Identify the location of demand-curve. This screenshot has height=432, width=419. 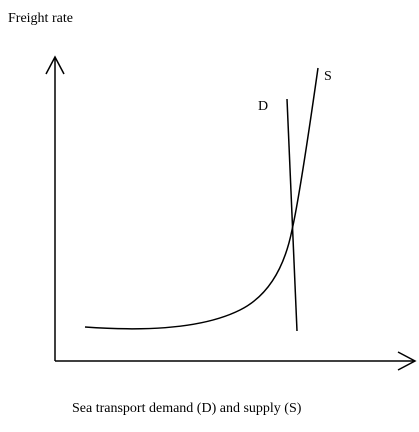
(292, 215).